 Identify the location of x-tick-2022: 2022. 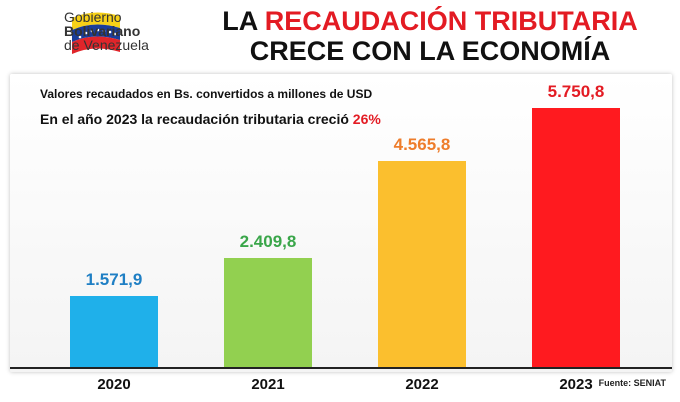
(422, 384).